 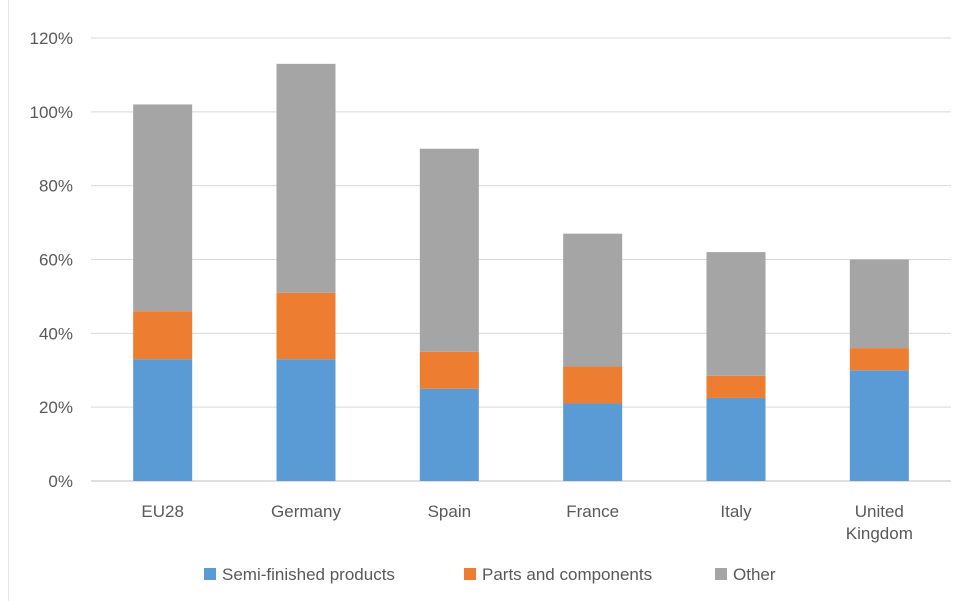 I want to click on bar-united-kingdom-other, so click(x=879, y=304).